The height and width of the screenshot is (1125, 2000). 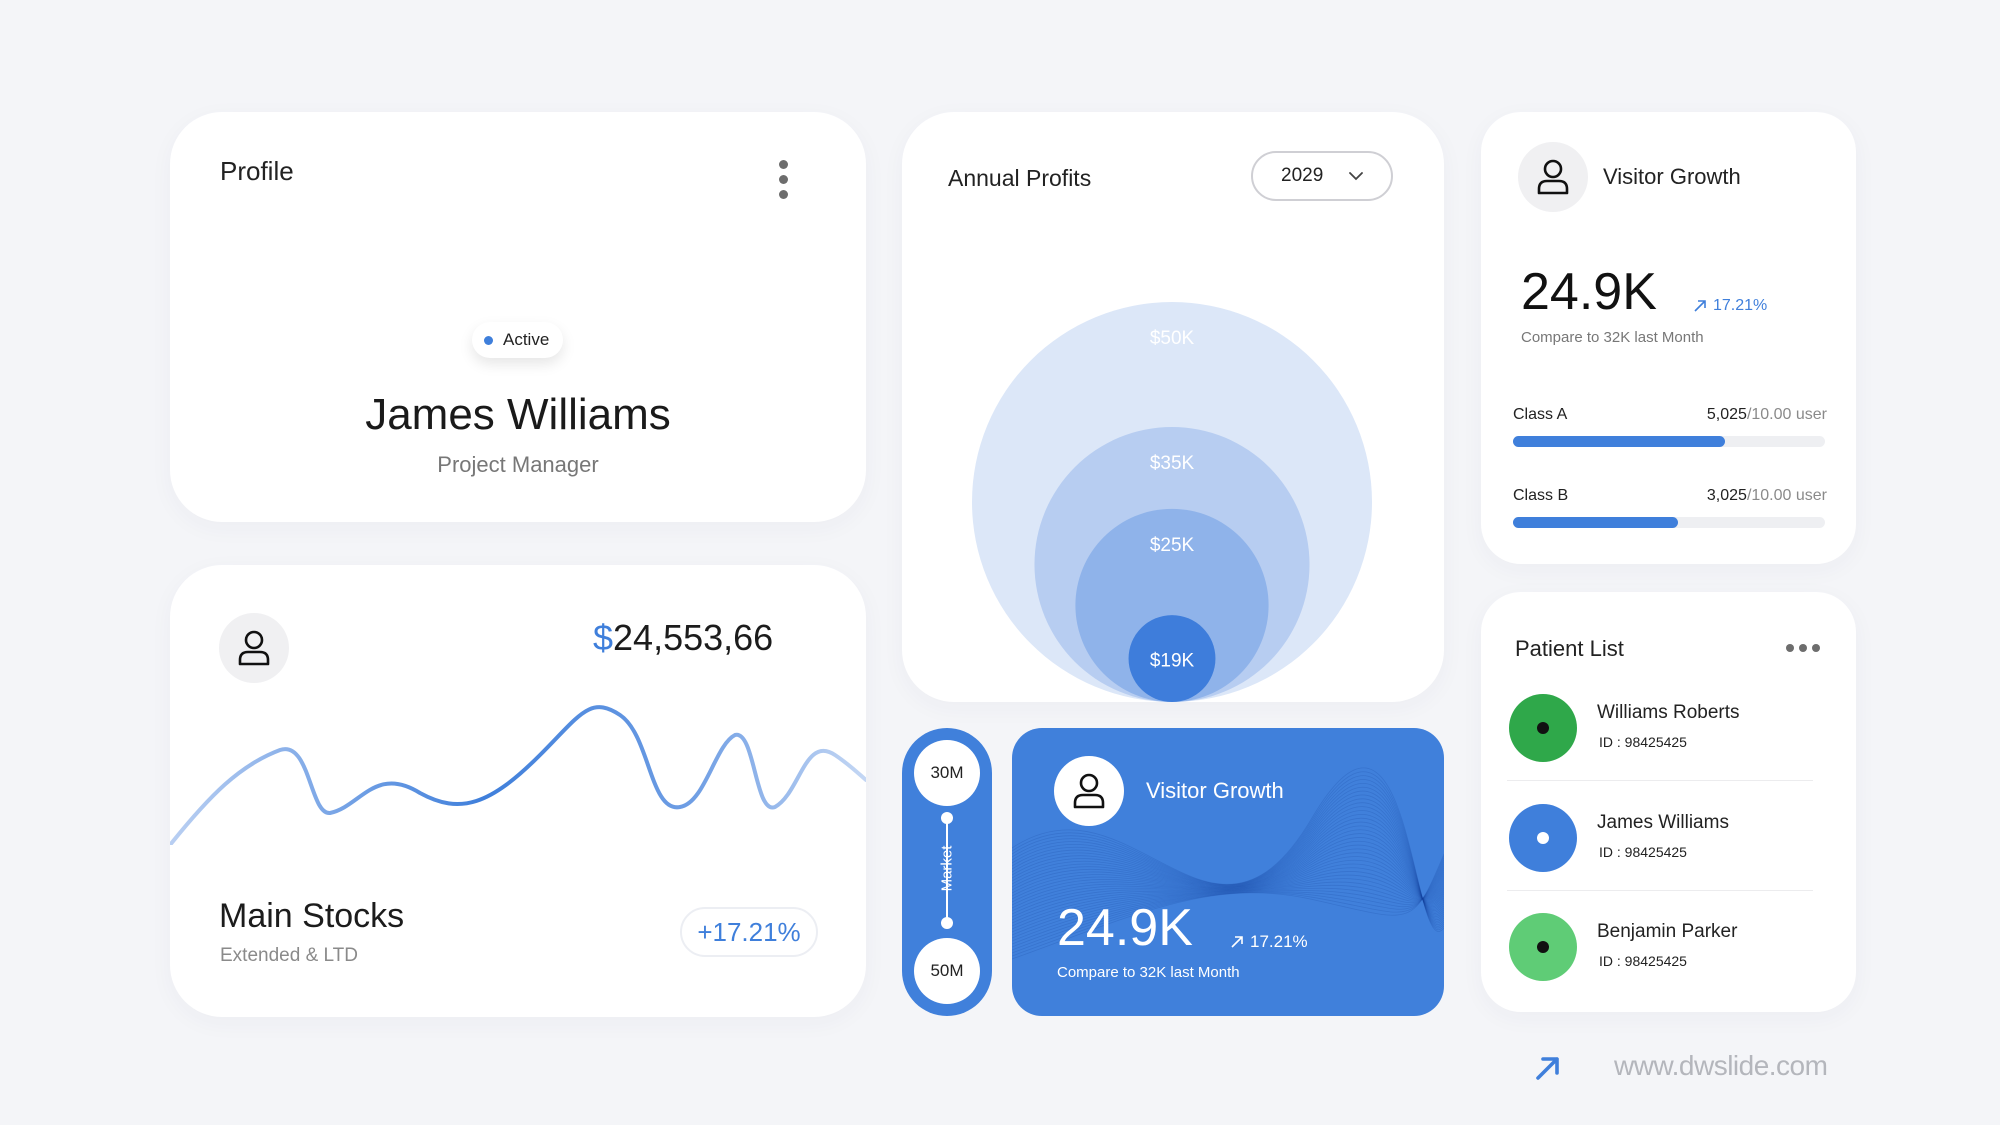 I want to click on user-icon, so click(x=1553, y=177).